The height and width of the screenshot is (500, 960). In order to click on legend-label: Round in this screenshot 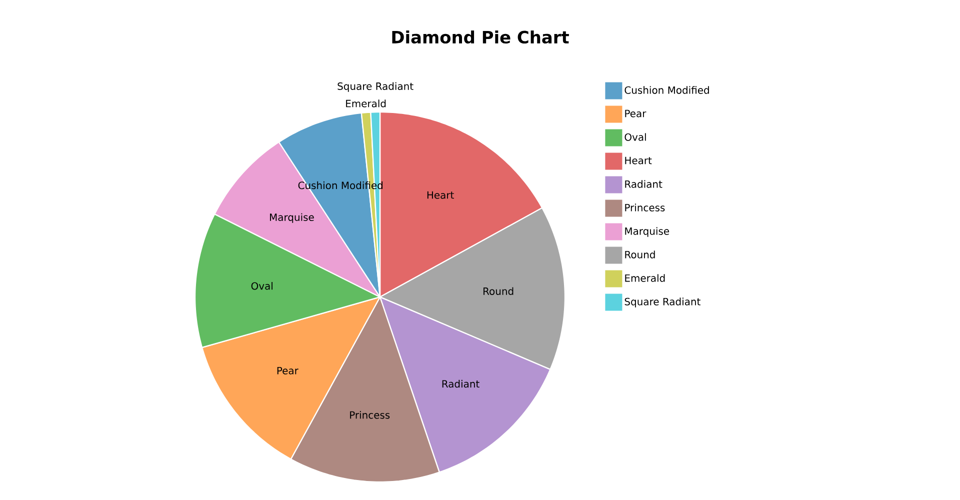, I will do `click(640, 254)`.